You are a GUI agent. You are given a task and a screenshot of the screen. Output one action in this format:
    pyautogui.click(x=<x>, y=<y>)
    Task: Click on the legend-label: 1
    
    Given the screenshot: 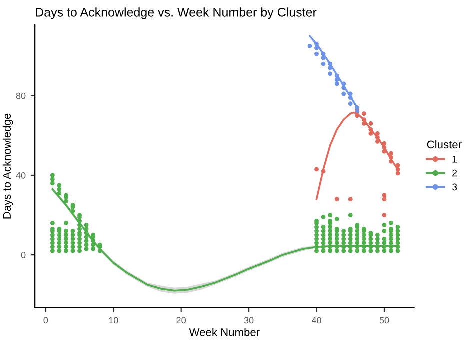 What is the action you would take?
    pyautogui.click(x=455, y=159)
    